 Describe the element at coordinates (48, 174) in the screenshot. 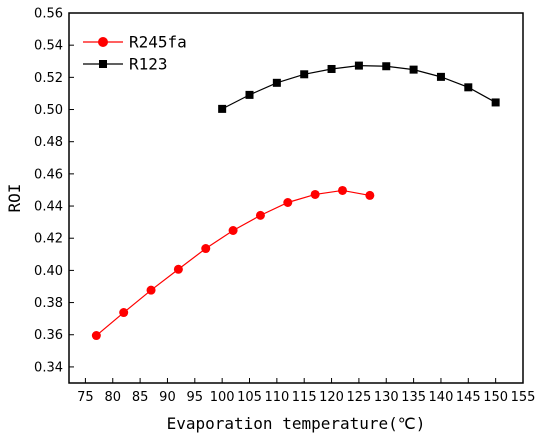

I see `y-tick-label: 0.46` at that location.